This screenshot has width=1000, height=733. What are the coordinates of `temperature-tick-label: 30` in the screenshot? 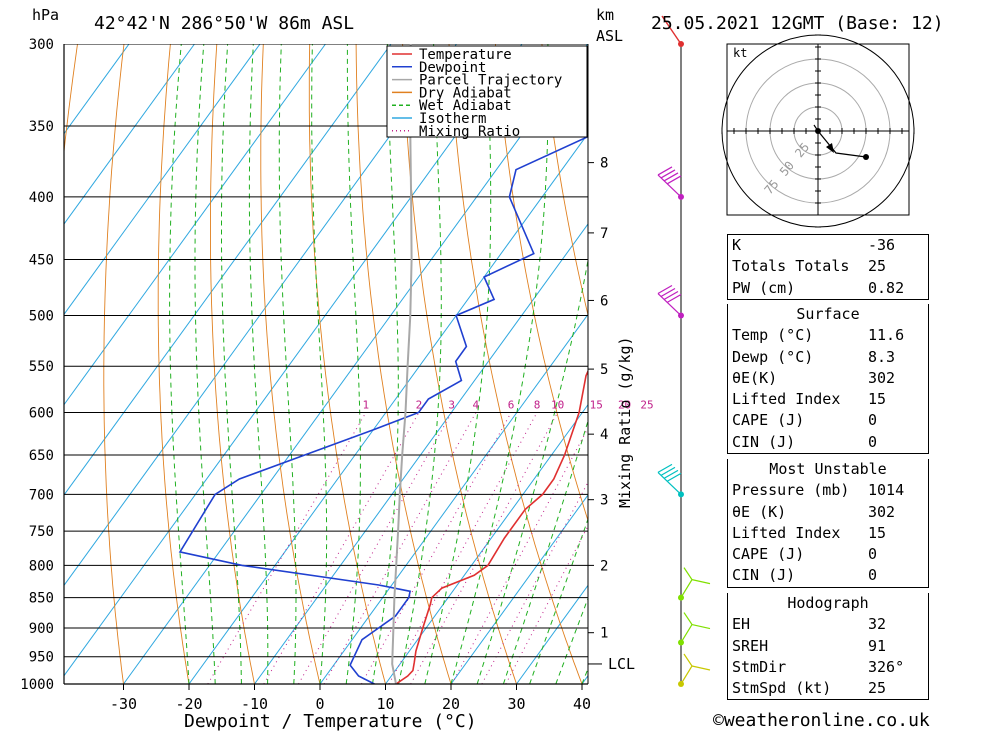 It's located at (516, 704).